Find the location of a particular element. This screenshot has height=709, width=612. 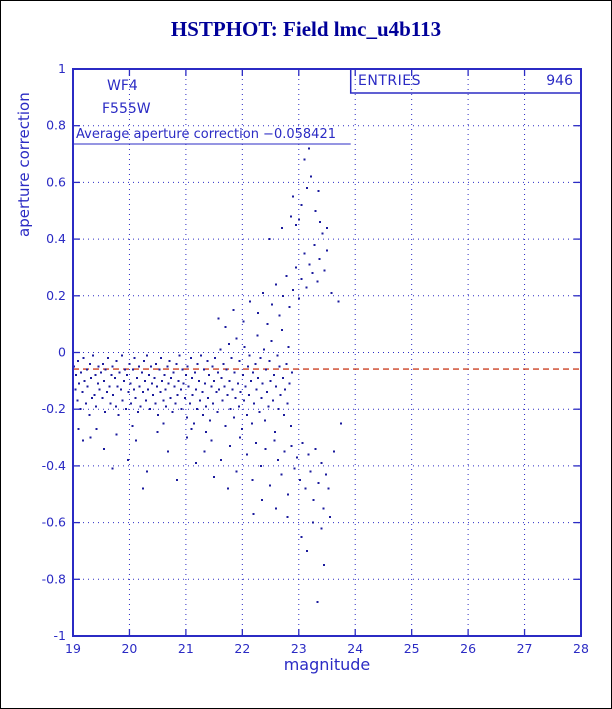

x-tick-label: 26 is located at coordinates (468, 648).